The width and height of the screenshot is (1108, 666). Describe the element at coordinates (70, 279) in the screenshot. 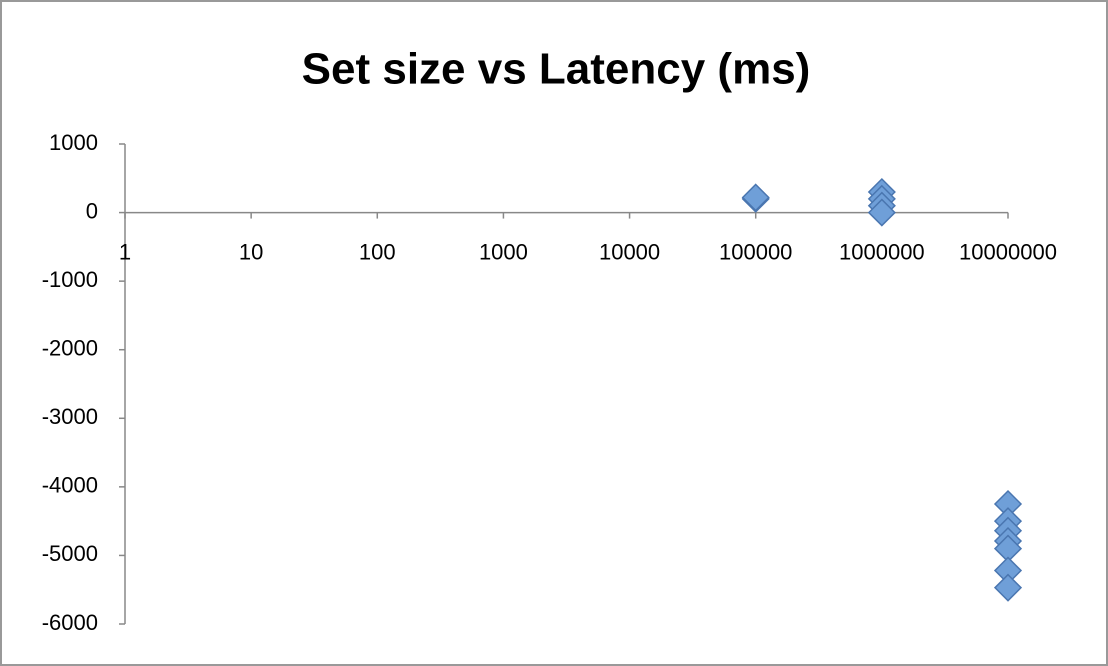

I see `y-tick-label: -1000` at that location.